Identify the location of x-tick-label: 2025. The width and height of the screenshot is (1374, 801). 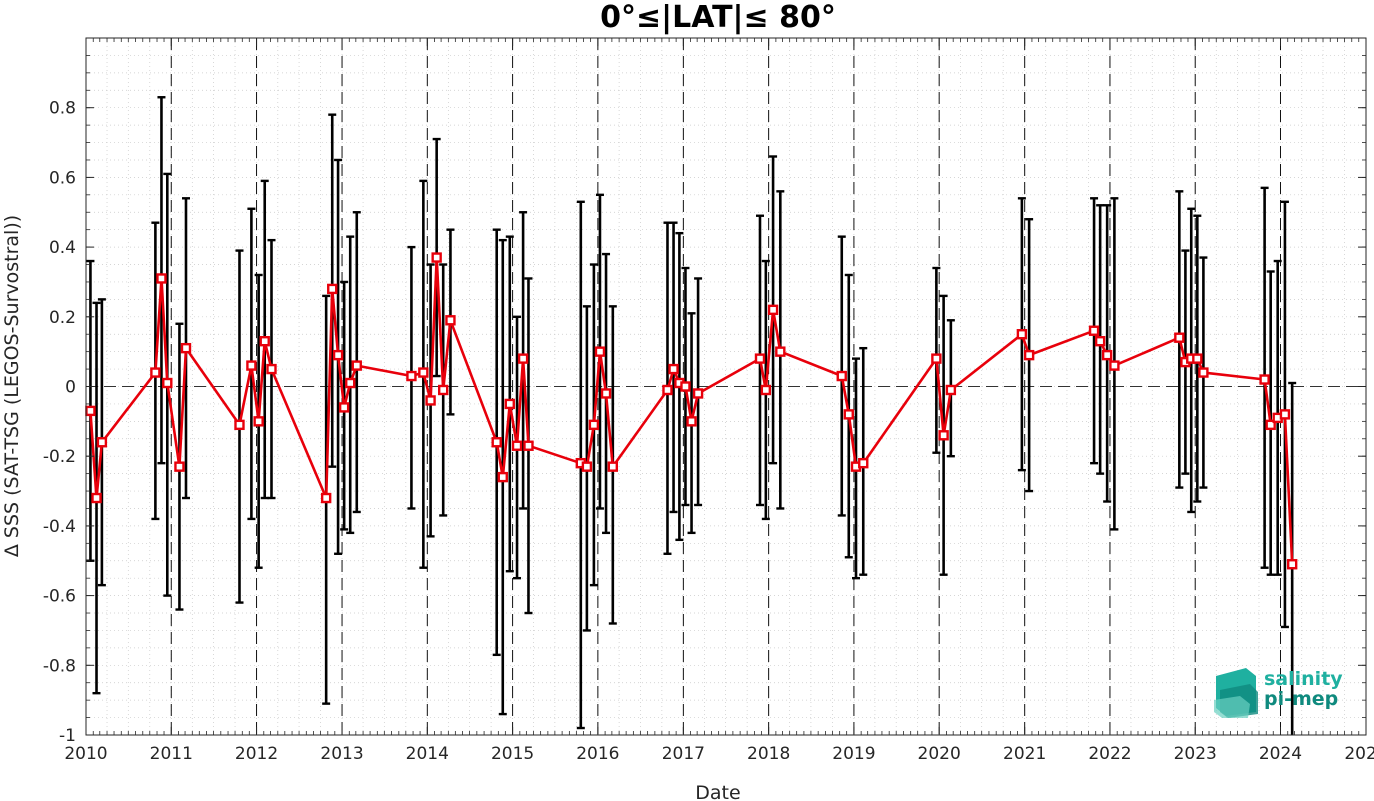
(1359, 754).